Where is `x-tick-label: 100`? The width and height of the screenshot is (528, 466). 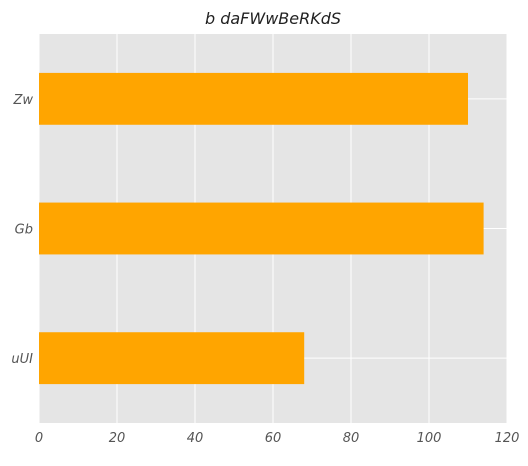 x-tick-label: 100 is located at coordinates (429, 438).